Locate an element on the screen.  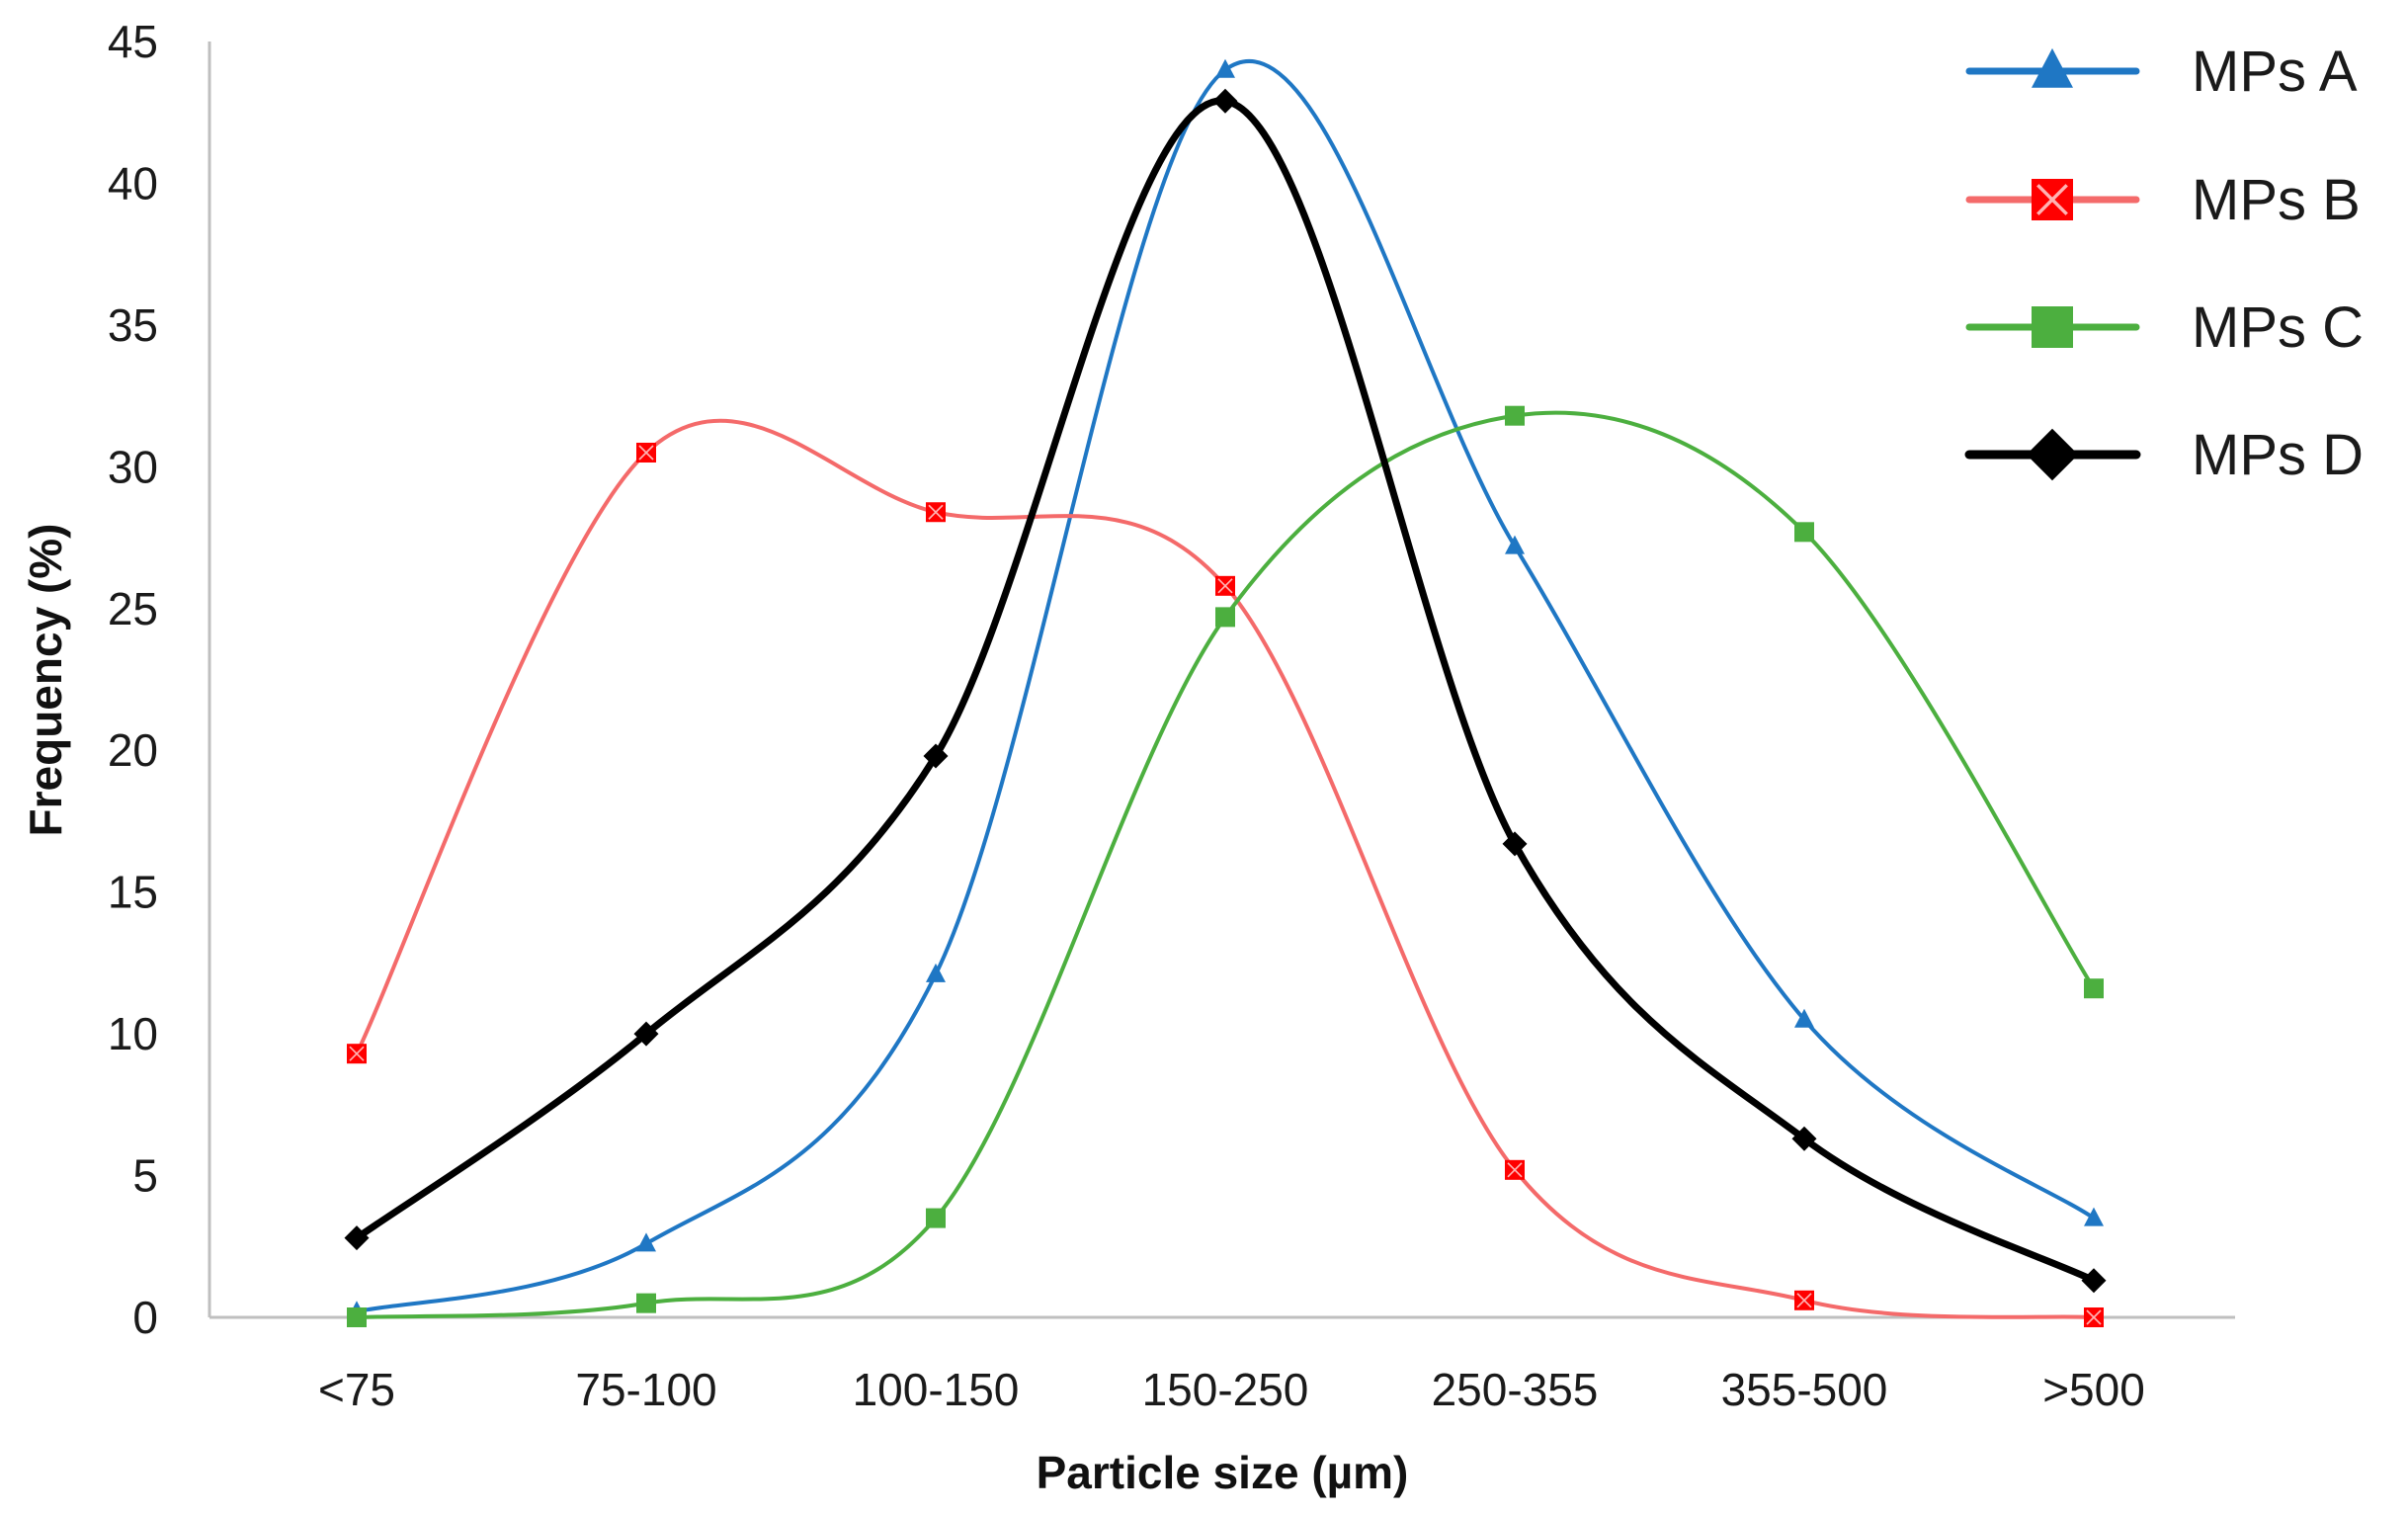
y-tick-label: 0 is located at coordinates (145, 1317).